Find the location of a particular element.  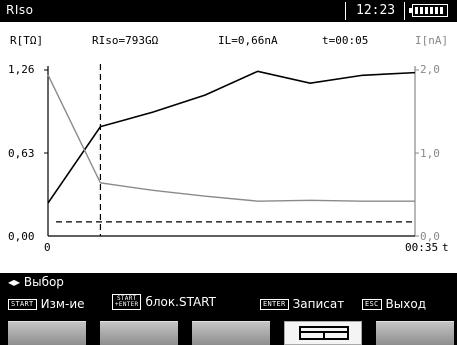

right-tick-label: 0,0 is located at coordinates (430, 236).